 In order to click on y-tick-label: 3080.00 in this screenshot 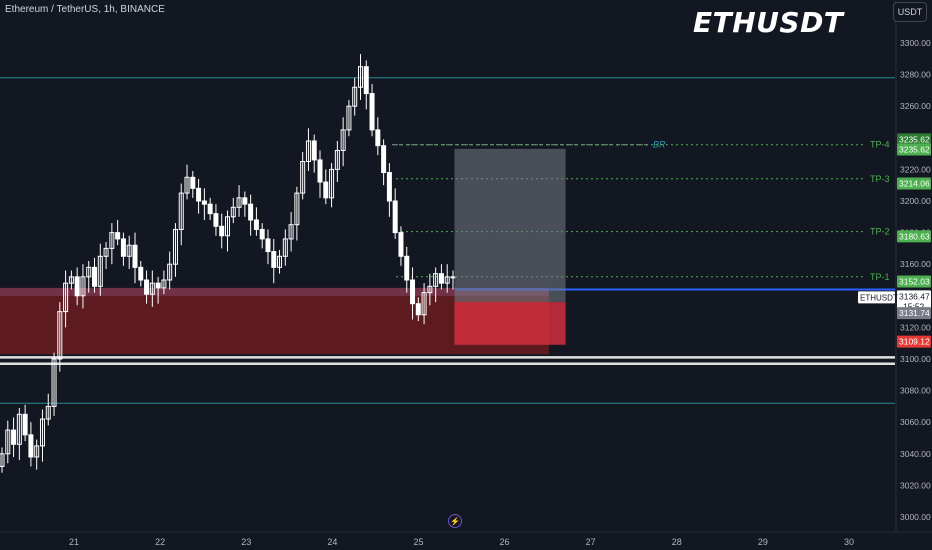, I will do `click(915, 391)`.